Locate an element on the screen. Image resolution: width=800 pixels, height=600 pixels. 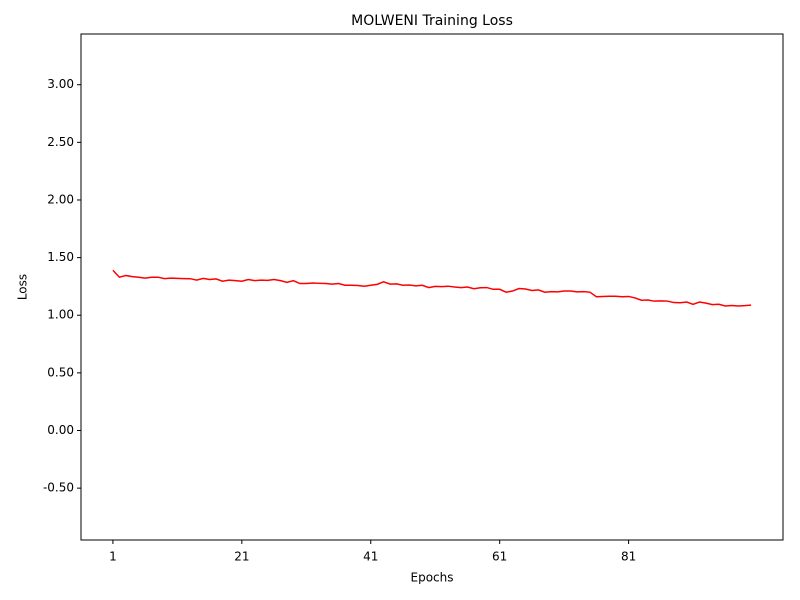
y-tick-label: 0.00 is located at coordinates (60, 430).